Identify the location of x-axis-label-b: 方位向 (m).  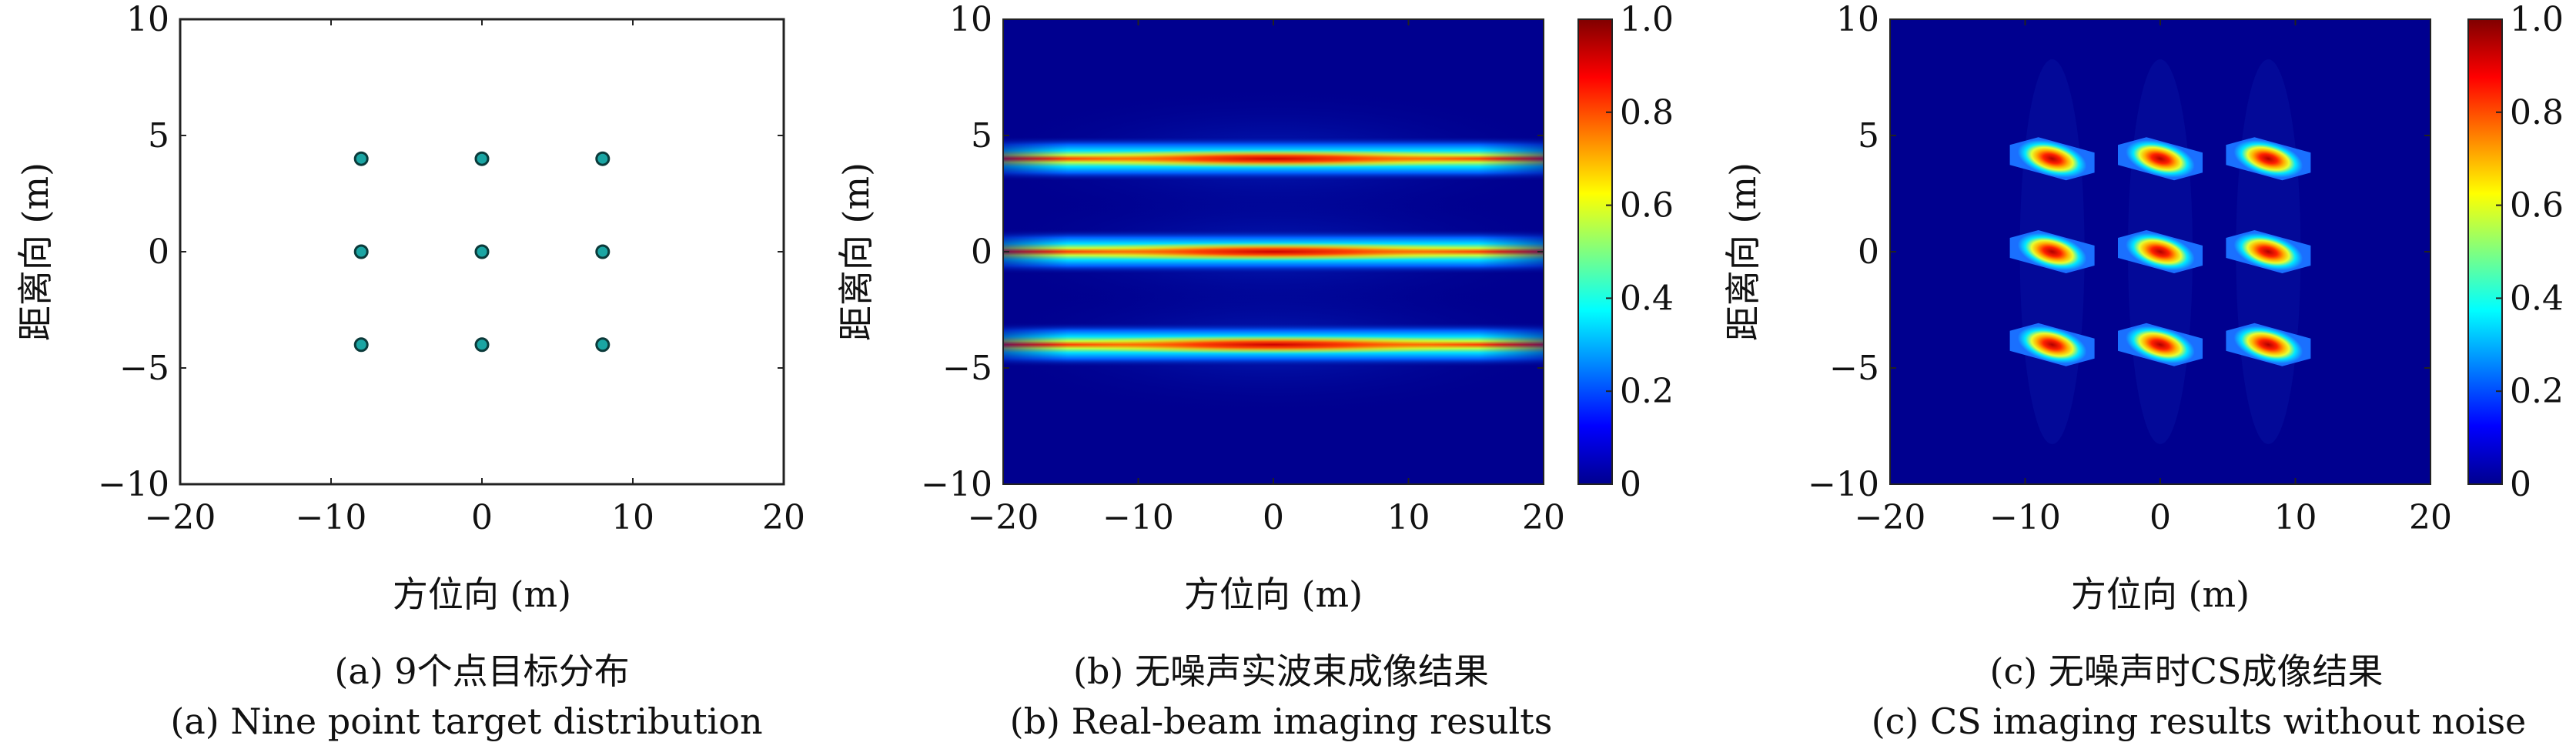
(1273, 594).